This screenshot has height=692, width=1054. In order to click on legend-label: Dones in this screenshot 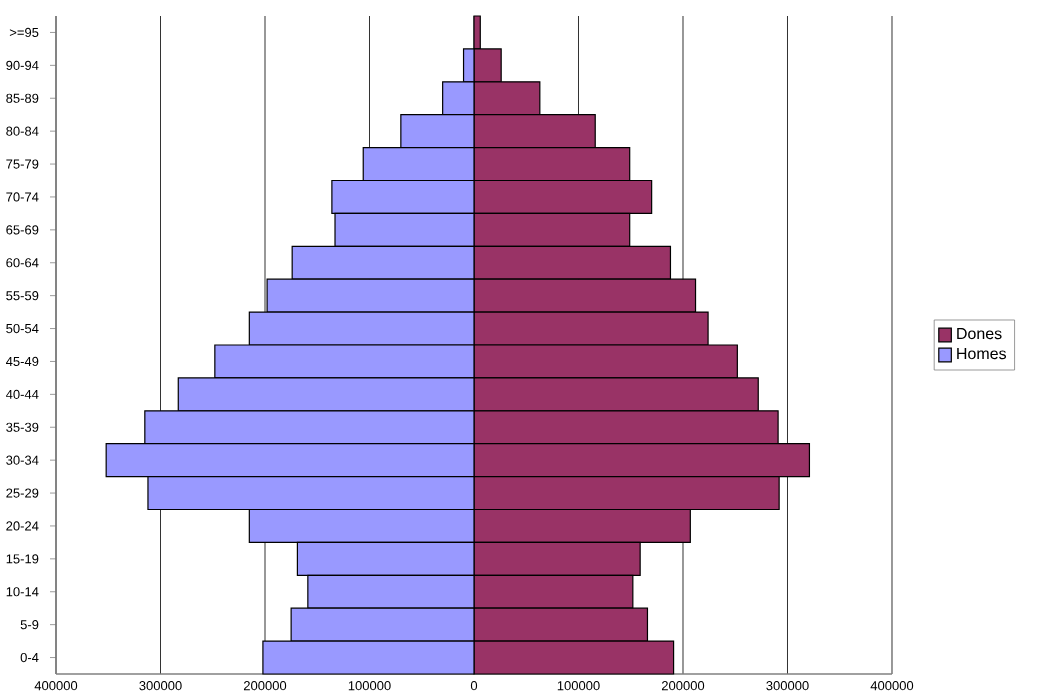, I will do `click(979, 333)`.